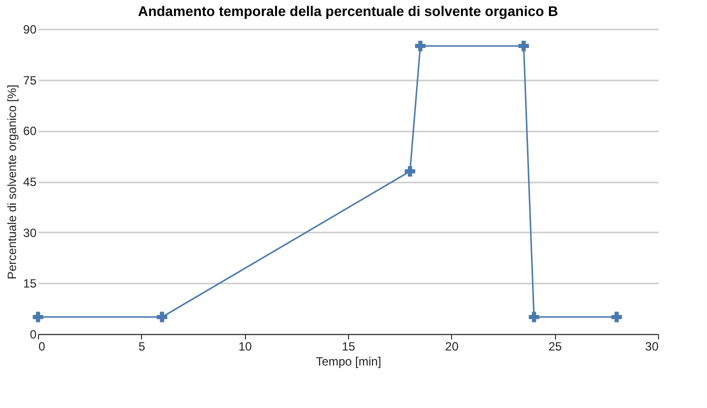  Describe the element at coordinates (30, 182) in the screenshot. I see `y-tick-label: 45` at that location.